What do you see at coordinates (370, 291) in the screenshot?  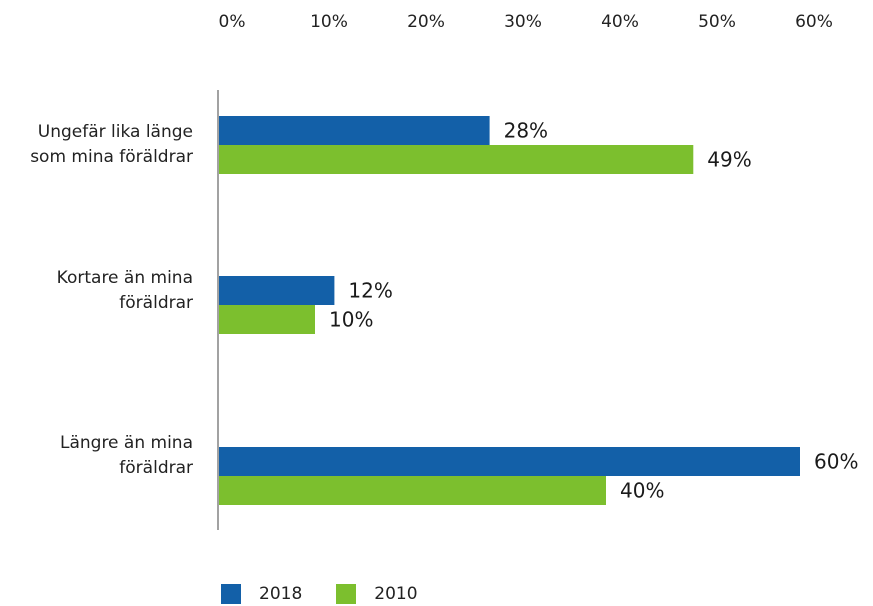 I see `bar-value-label: 12%` at bounding box center [370, 291].